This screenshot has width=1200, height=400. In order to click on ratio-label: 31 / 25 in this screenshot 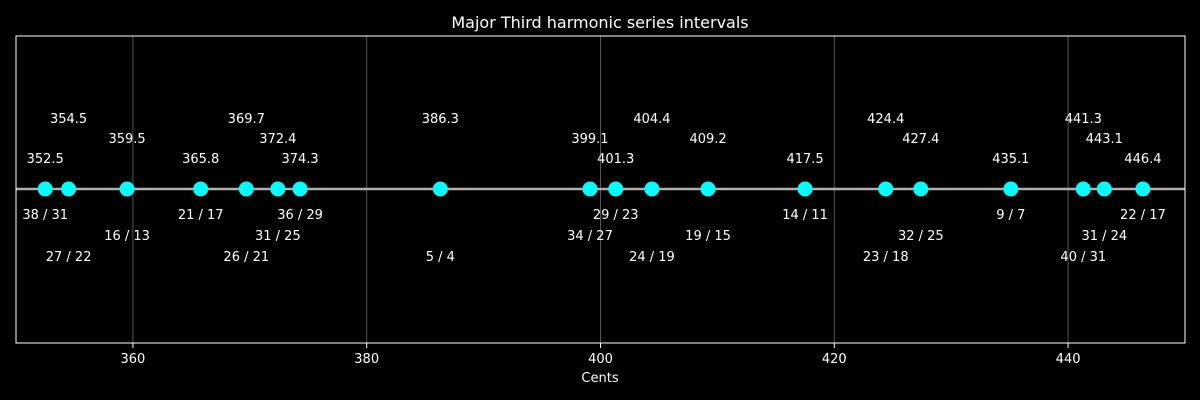, I will do `click(278, 236)`.